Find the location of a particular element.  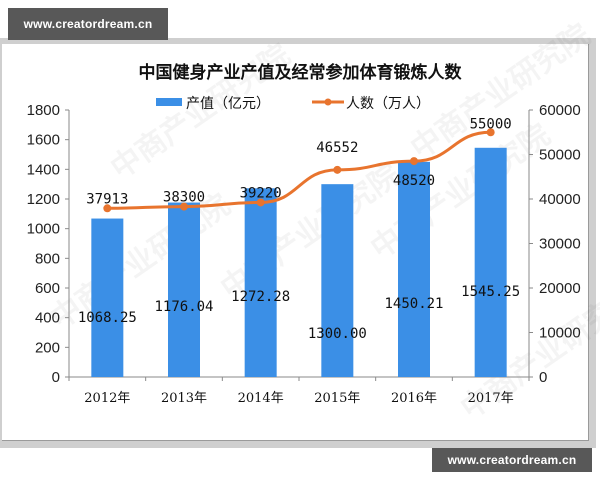

right-axis-tick-label: 30000 is located at coordinates (560, 244).